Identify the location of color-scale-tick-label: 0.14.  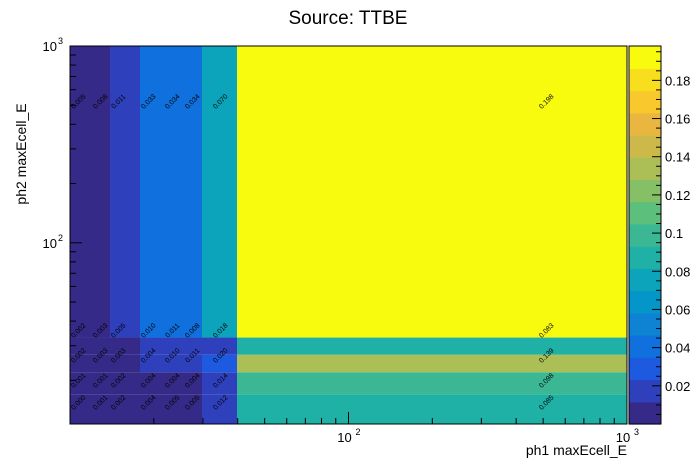
(677, 157).